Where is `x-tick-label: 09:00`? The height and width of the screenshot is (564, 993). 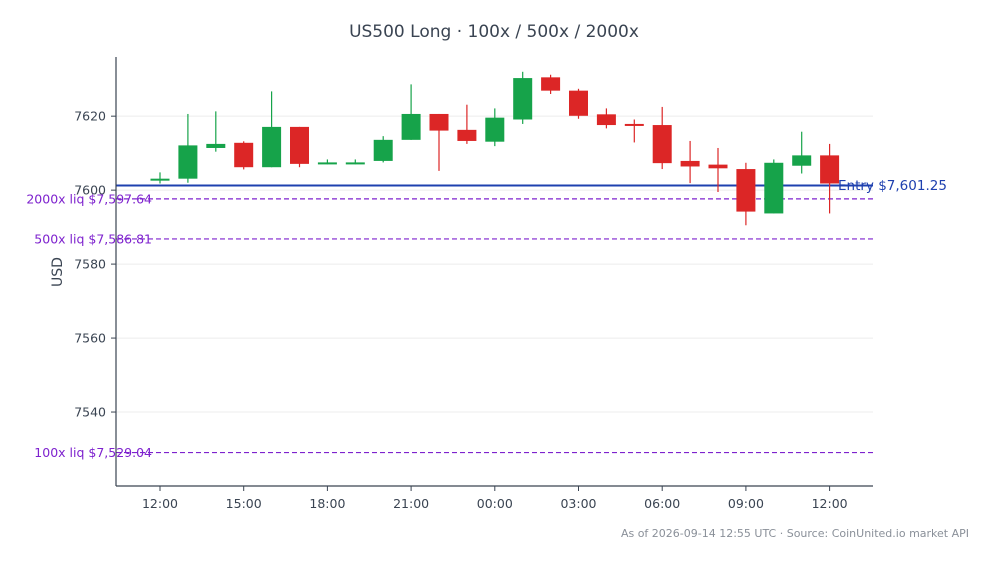 x-tick-label: 09:00 is located at coordinates (746, 503).